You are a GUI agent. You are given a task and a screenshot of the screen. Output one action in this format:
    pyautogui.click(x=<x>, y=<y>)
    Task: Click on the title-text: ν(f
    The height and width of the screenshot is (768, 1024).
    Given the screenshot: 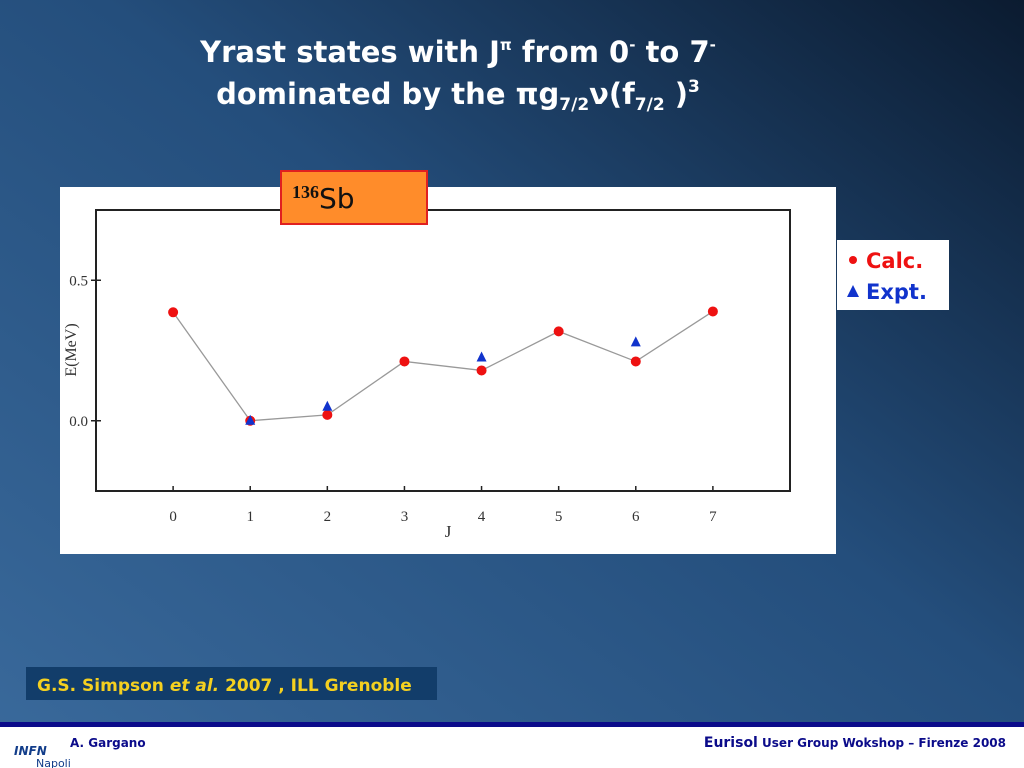 What is the action you would take?
    pyautogui.click(x=612, y=94)
    